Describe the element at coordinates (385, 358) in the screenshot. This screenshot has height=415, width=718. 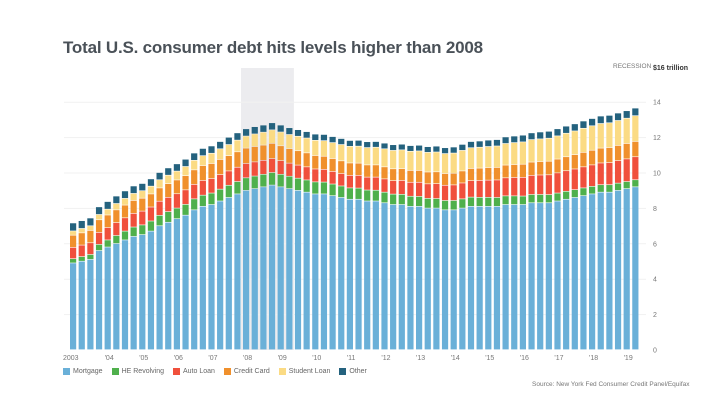
I see `x-tick-label: '12` at that location.